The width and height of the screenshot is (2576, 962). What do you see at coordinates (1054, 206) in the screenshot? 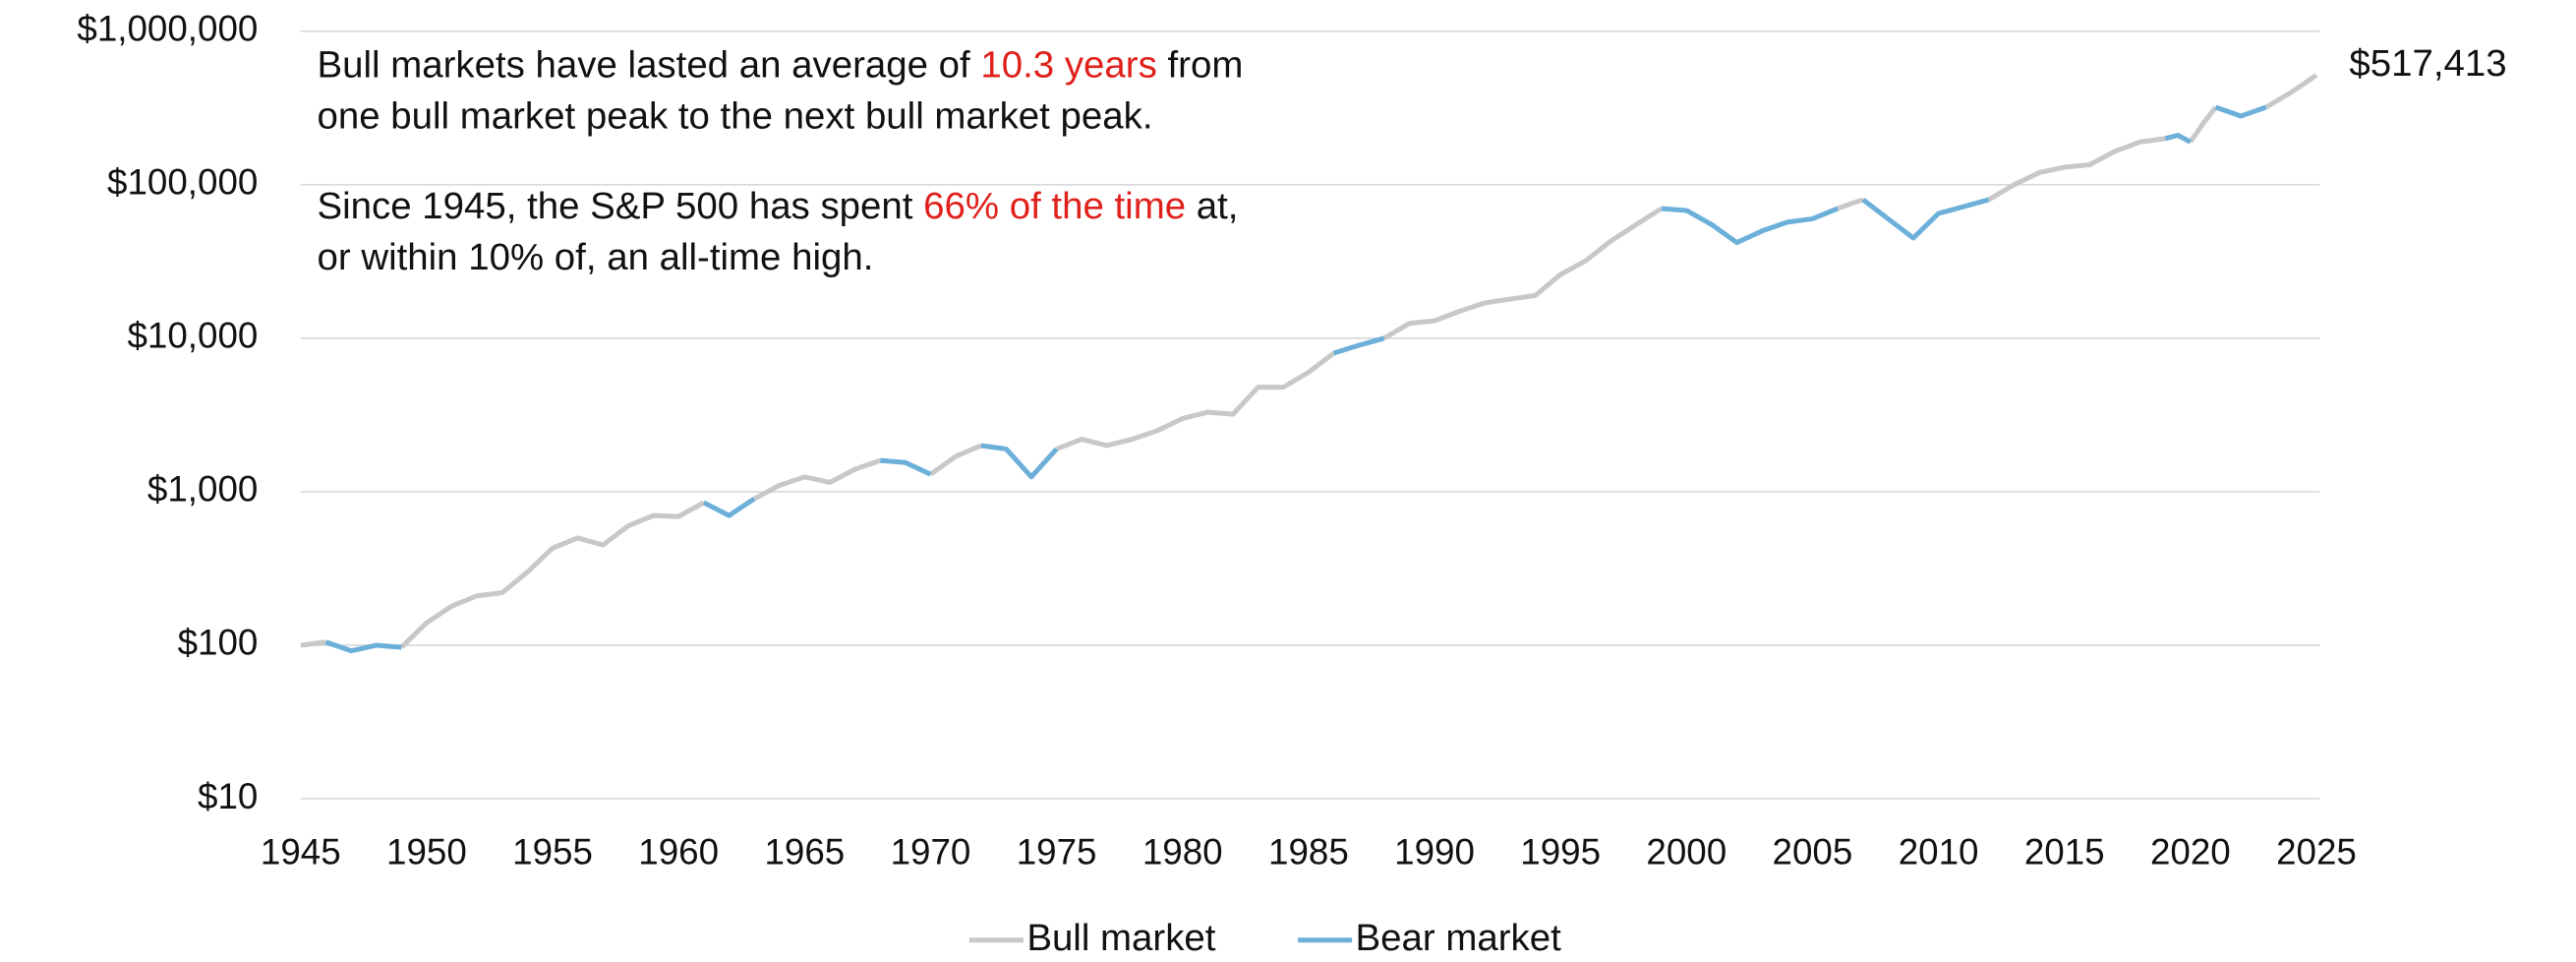
I see `annotation-part: 66% of the time` at bounding box center [1054, 206].